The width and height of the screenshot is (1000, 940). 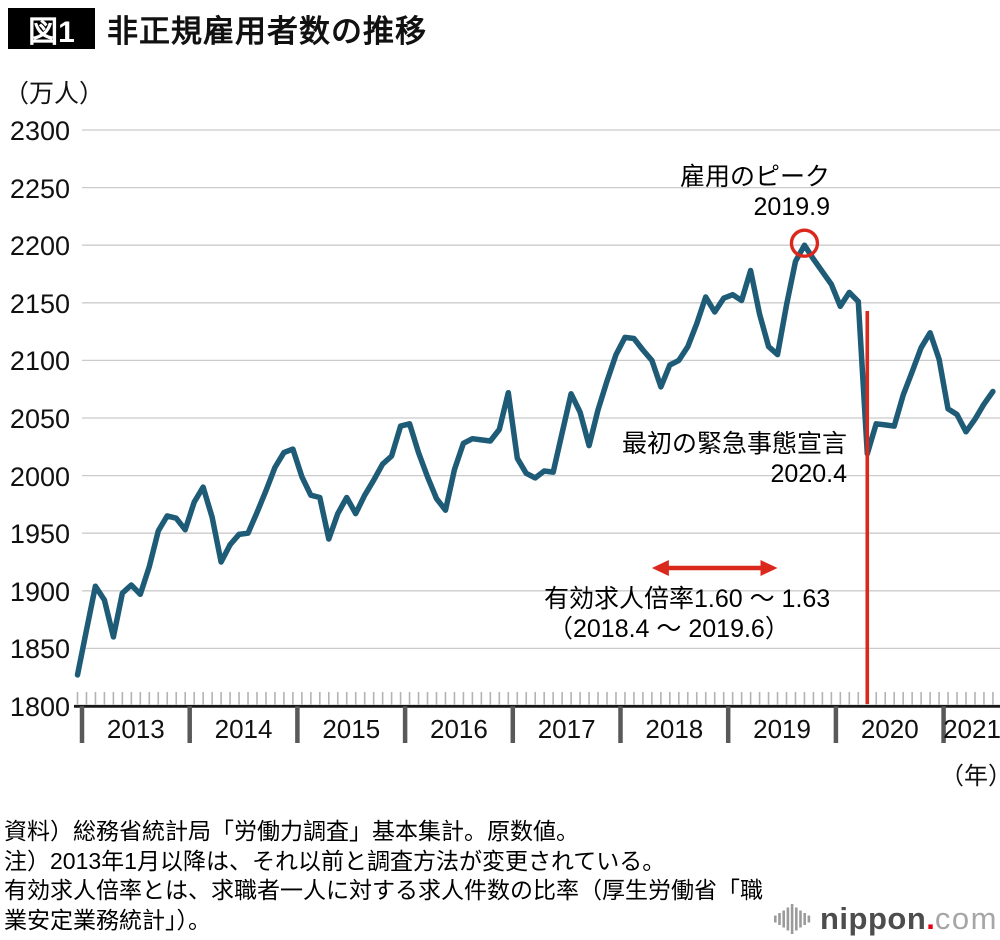 I want to click on peak-annotation-date: 2019.9, so click(x=791, y=207).